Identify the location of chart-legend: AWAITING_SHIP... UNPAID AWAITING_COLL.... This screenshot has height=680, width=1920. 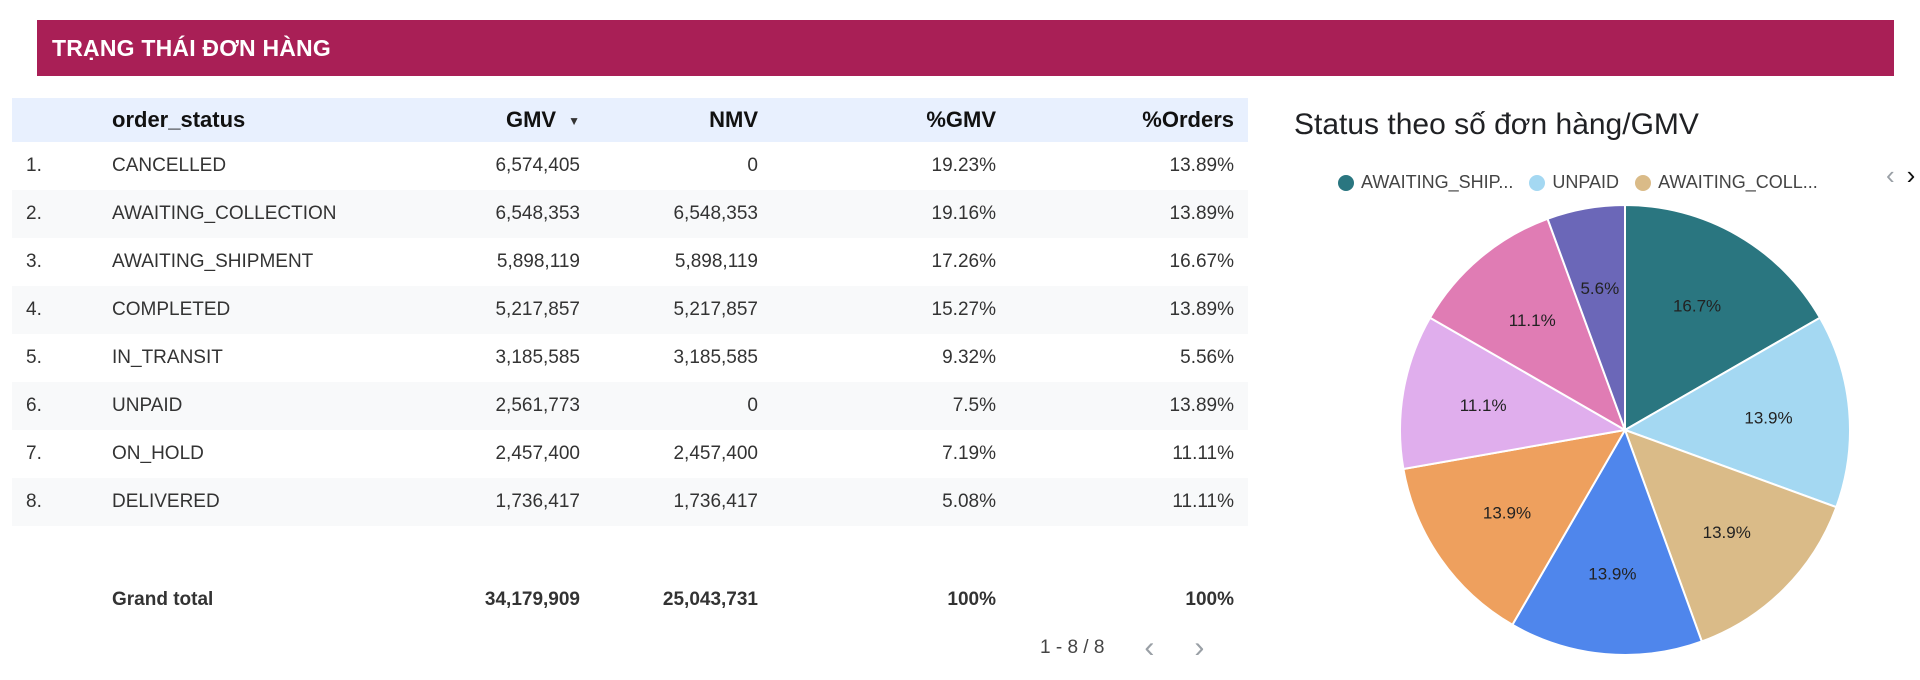
(1586, 182).